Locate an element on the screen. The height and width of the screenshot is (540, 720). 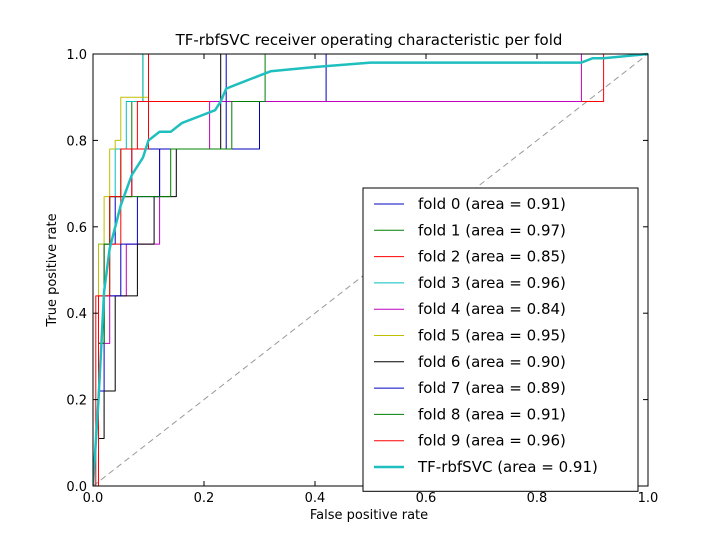
legend-label-9: fold 9 (area = 0.96) is located at coordinates (492, 441).